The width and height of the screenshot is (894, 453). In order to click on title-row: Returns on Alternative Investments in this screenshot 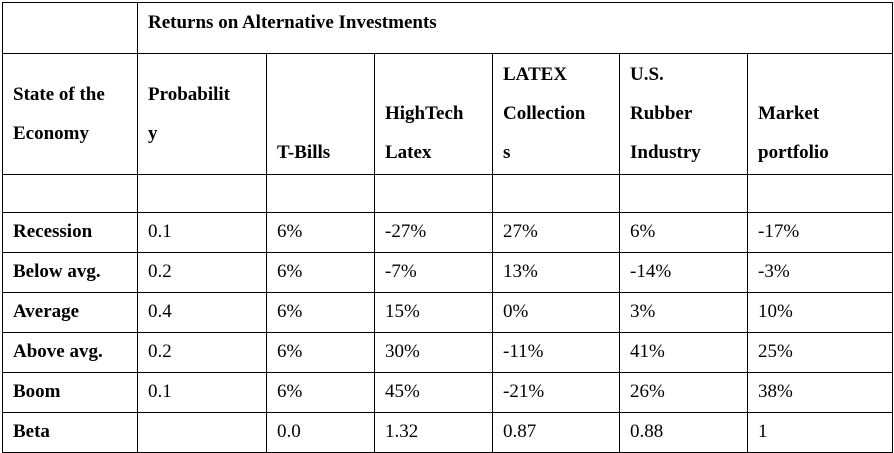, I will do `click(448, 28)`.